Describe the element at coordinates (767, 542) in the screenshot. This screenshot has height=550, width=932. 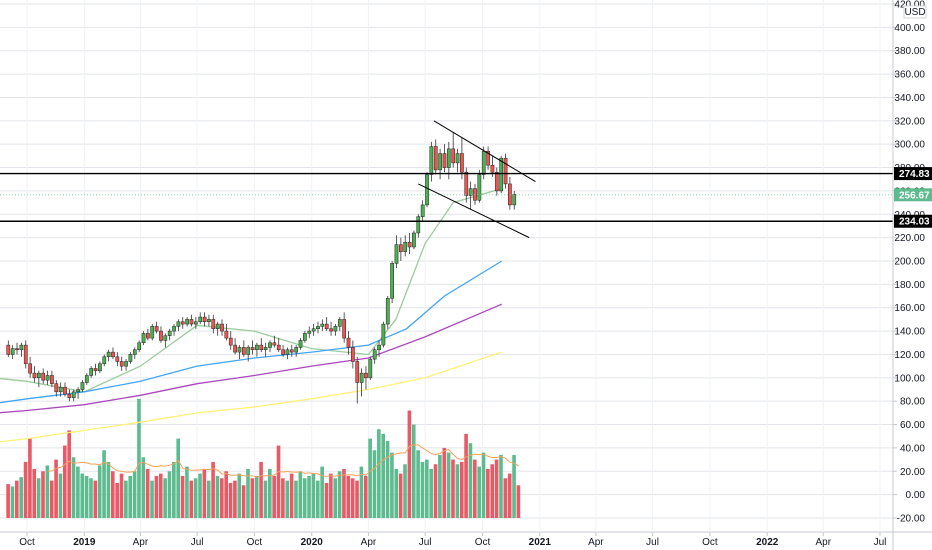
I see `x-tick-label: 2022` at that location.